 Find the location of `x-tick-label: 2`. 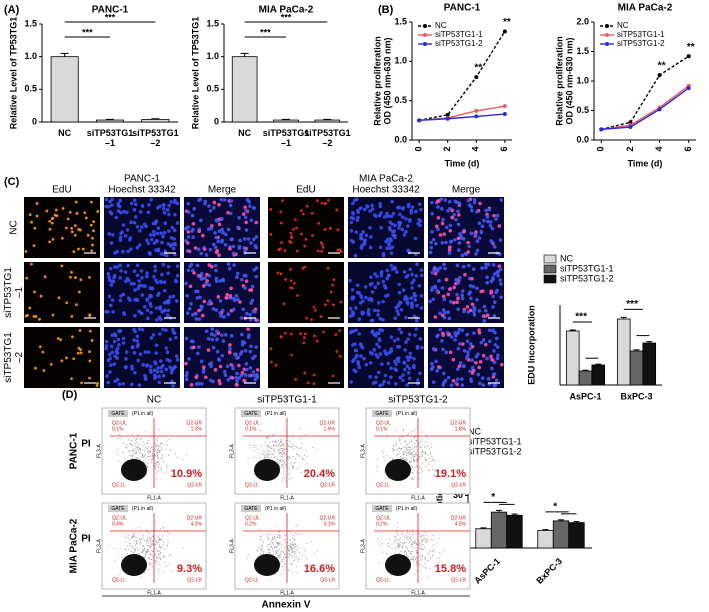

x-tick-label: 2 is located at coordinates (630, 148).